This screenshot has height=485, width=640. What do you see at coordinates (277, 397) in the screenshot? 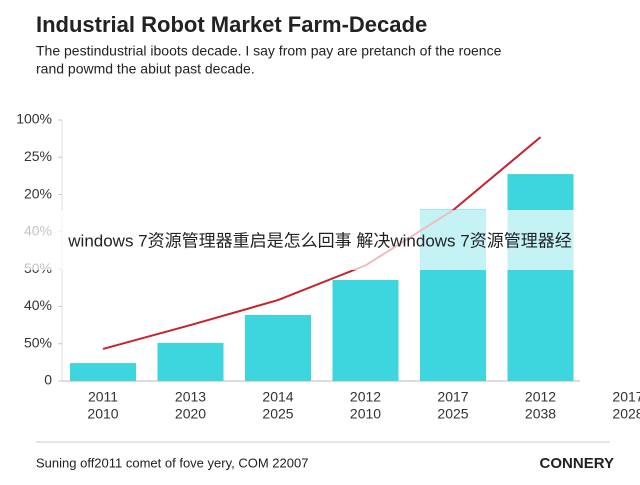
I see `x-tick-label: 2014` at bounding box center [277, 397].